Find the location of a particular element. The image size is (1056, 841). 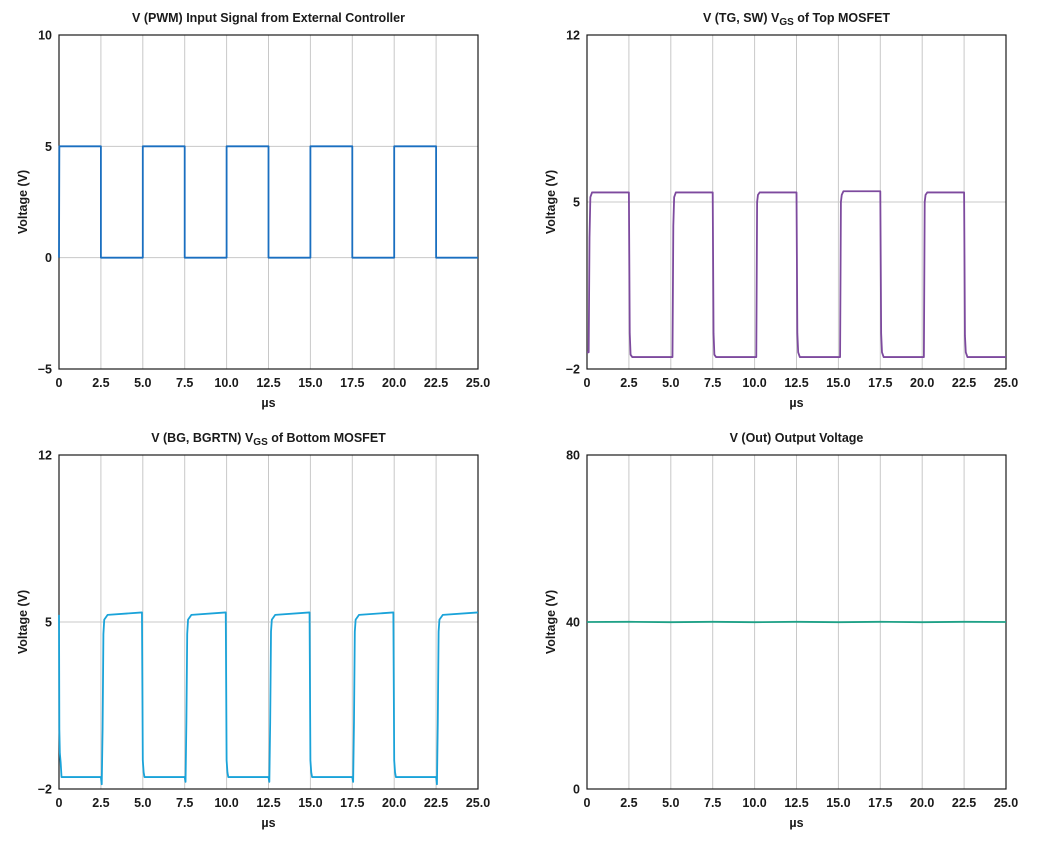

y-tick-label: 80 is located at coordinates (573, 456).